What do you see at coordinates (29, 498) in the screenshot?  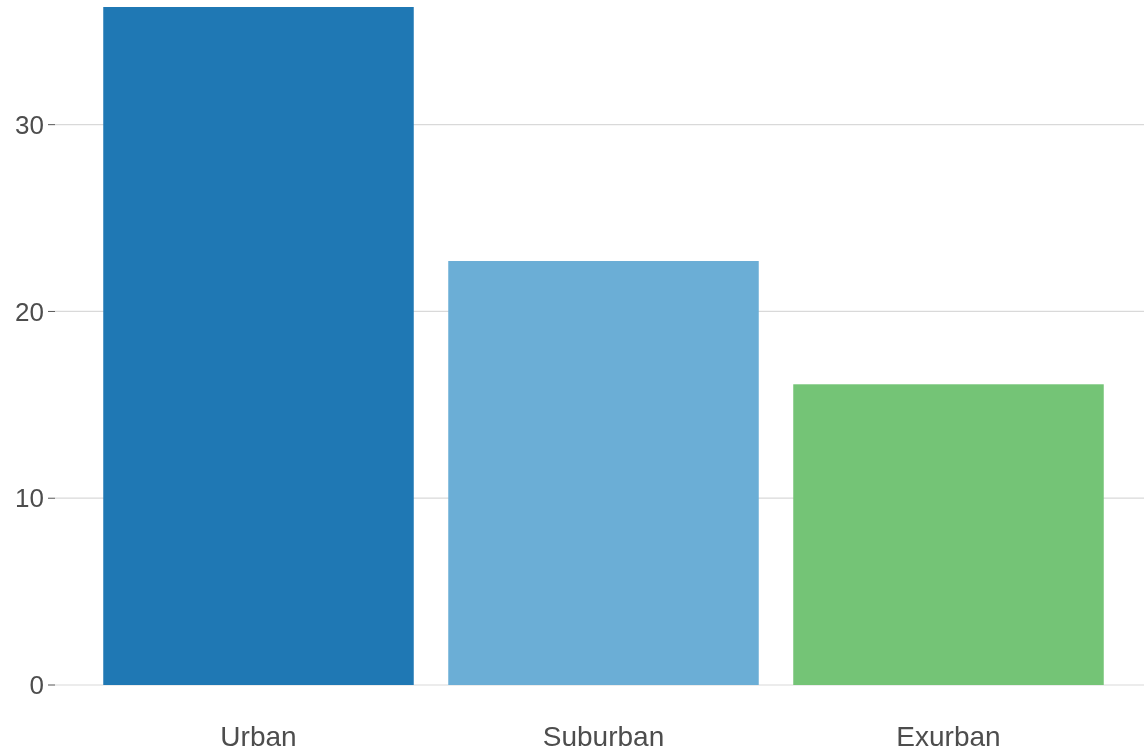 I see `y-tick-label: 10` at bounding box center [29, 498].